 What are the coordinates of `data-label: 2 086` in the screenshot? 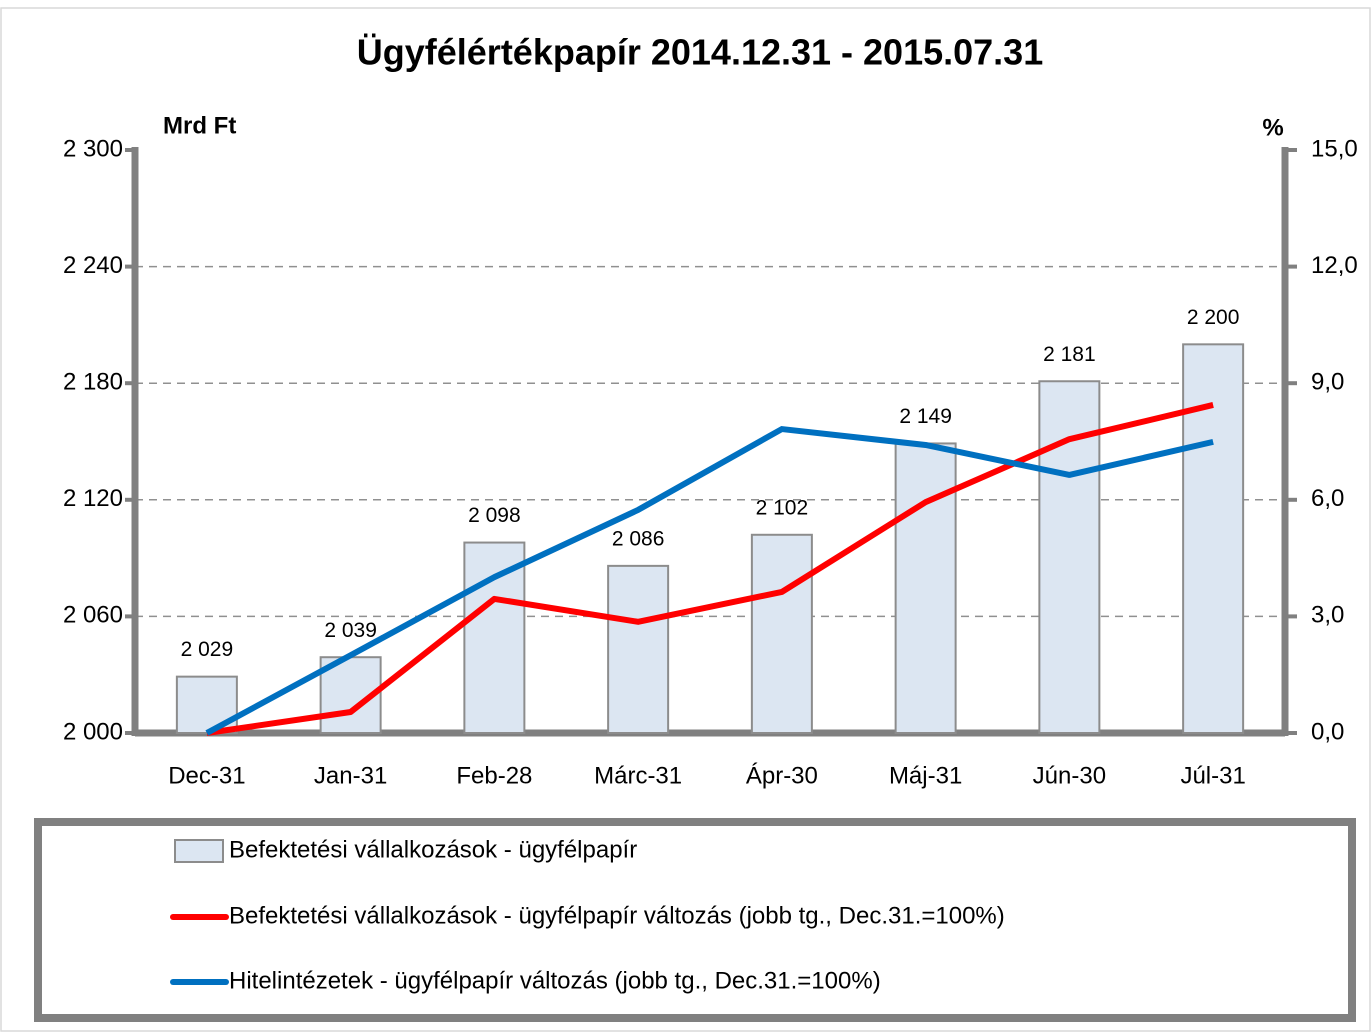 It's located at (638, 538).